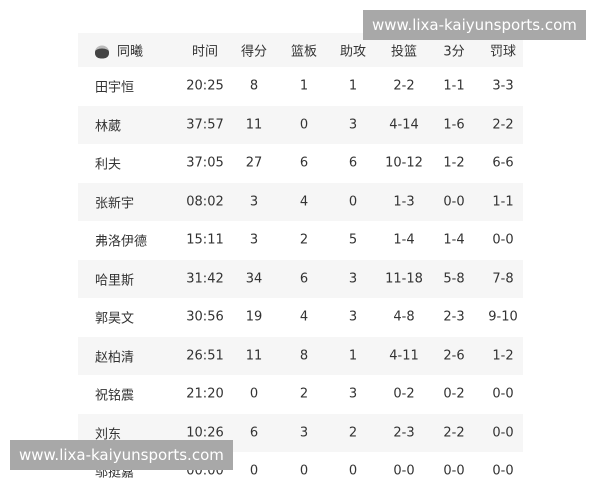 Image resolution: width=600 pixels, height=491 pixels. I want to click on stat-cell: 10-12, so click(404, 163).